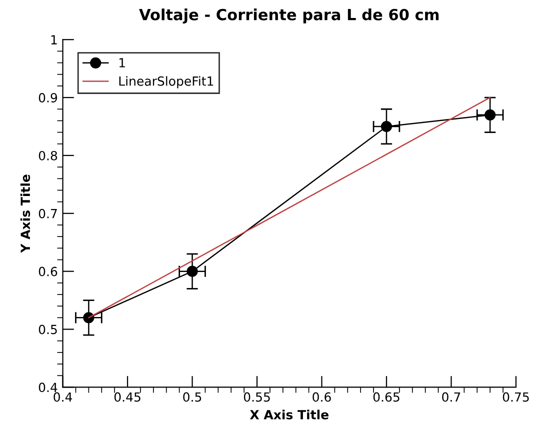  What do you see at coordinates (386, 397) in the screenshot?
I see `x-tick-label: 0.65` at bounding box center [386, 397].